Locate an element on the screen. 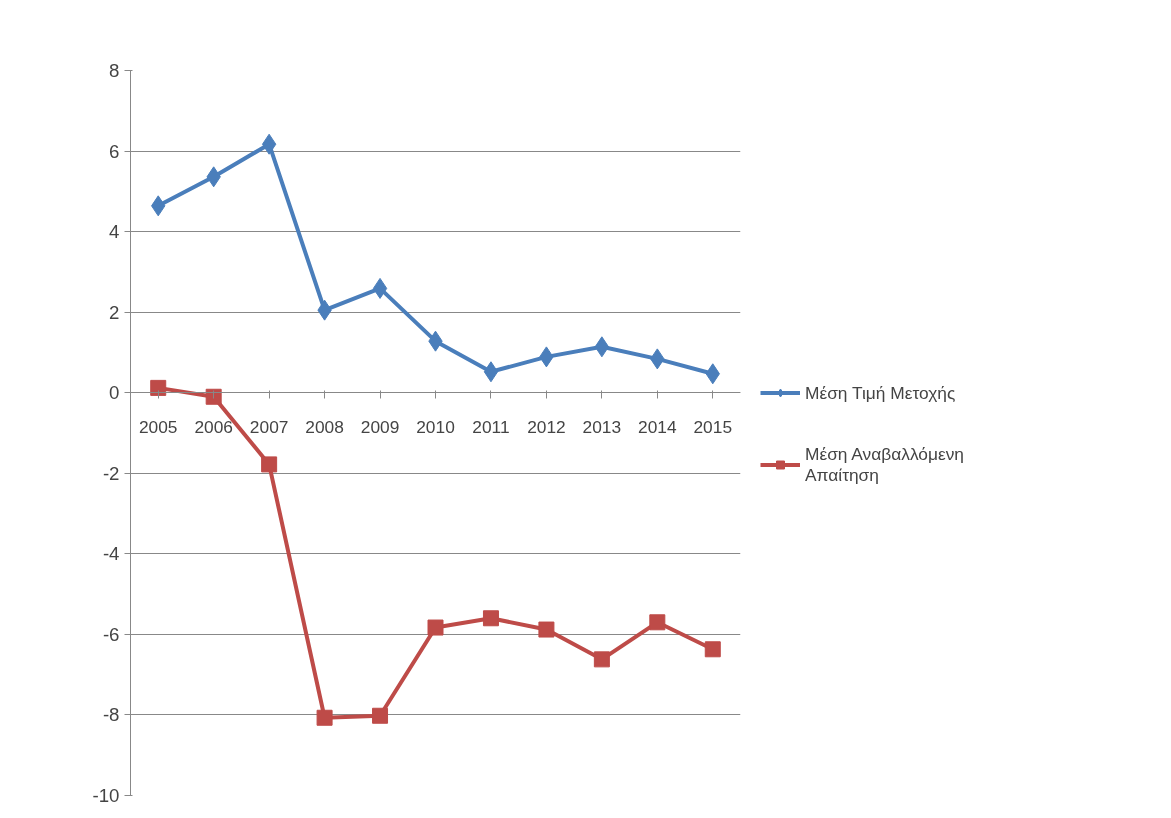  y-tick-label: -10 is located at coordinates (106, 795).